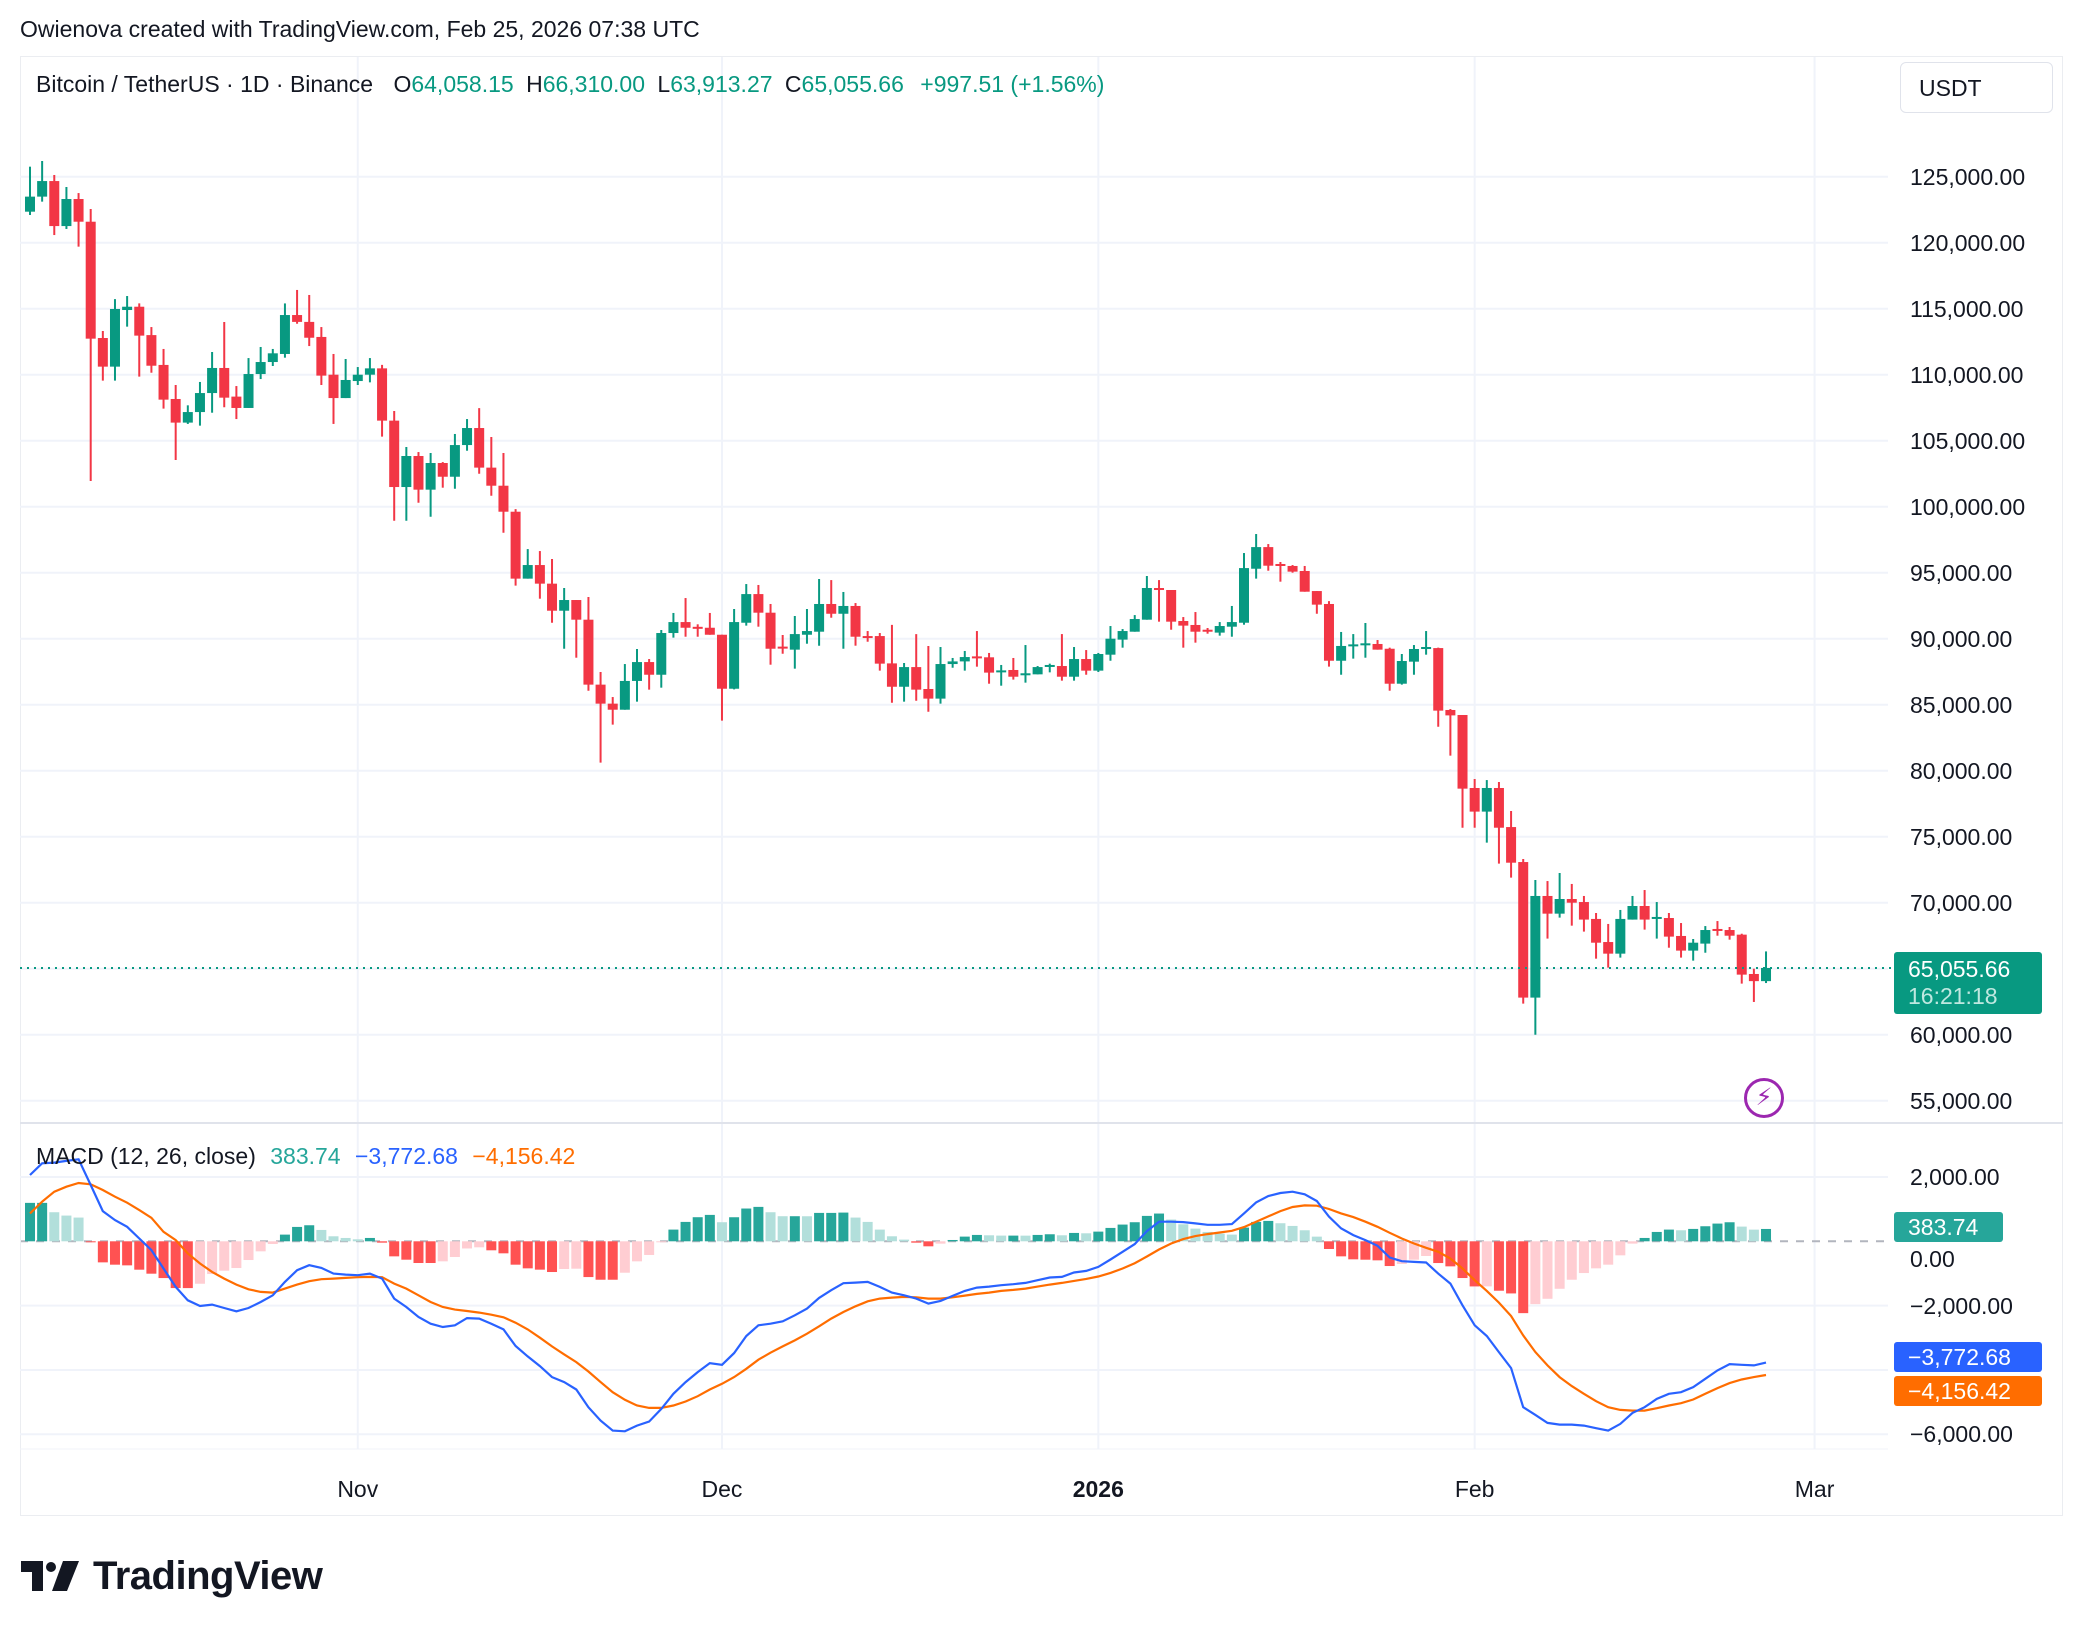  I want to click on time-tick-label: Feb, so click(1474, 1489).